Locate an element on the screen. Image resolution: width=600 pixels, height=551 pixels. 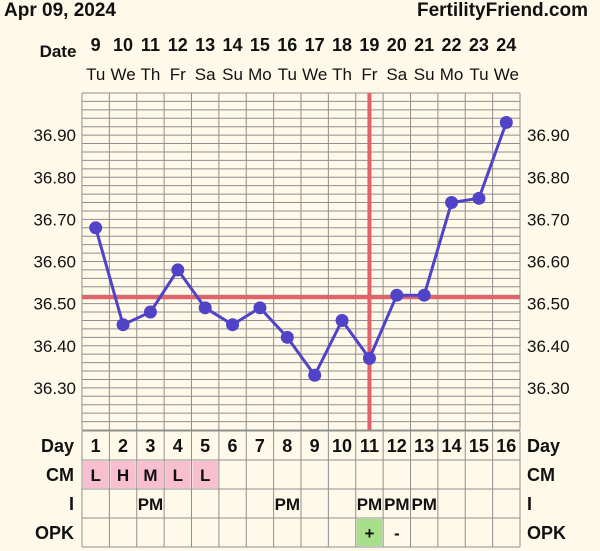
date-label: 15 is located at coordinates (260, 45).